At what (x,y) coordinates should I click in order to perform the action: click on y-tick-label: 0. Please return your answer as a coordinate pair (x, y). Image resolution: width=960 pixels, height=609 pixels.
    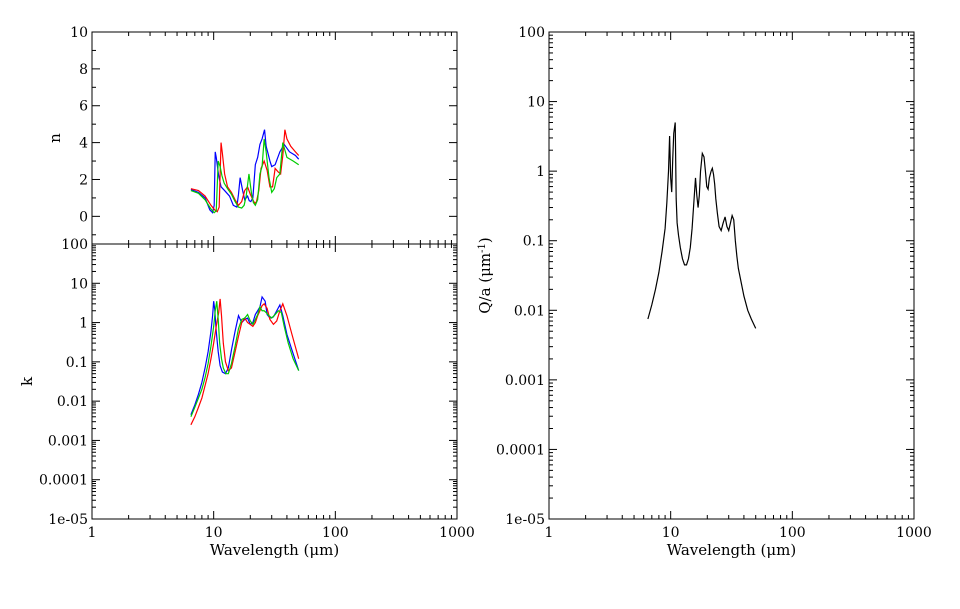
    Looking at the image, I should click on (83, 217).